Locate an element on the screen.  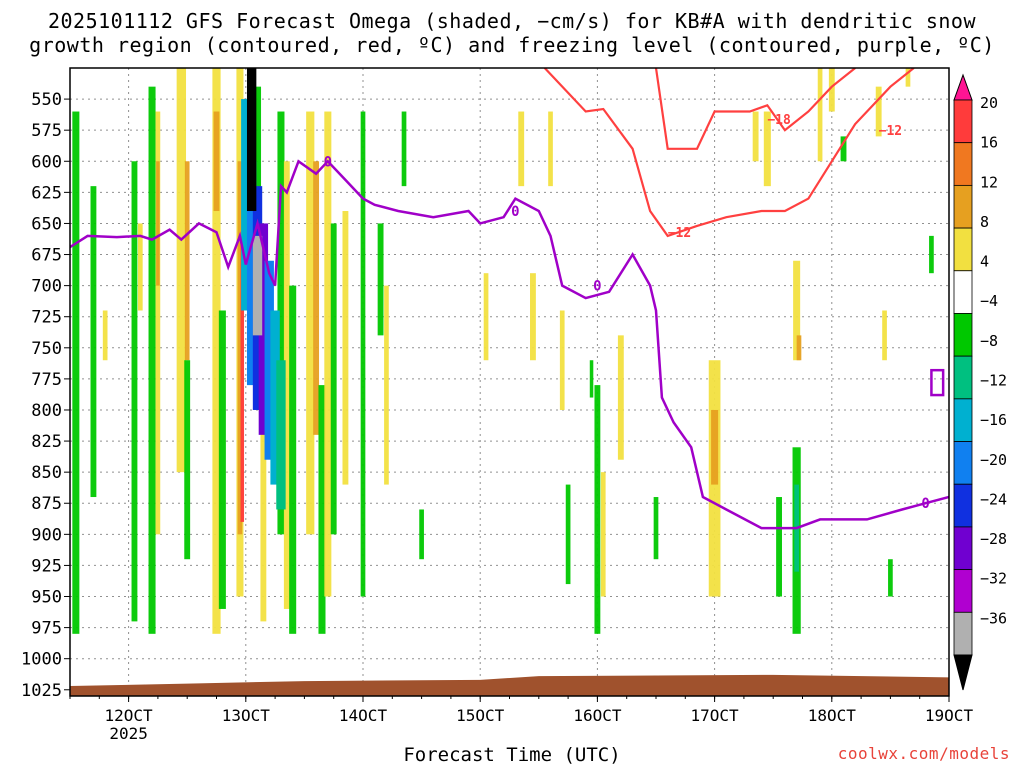
y-tick-label: 925 is located at coordinates (46, 566).